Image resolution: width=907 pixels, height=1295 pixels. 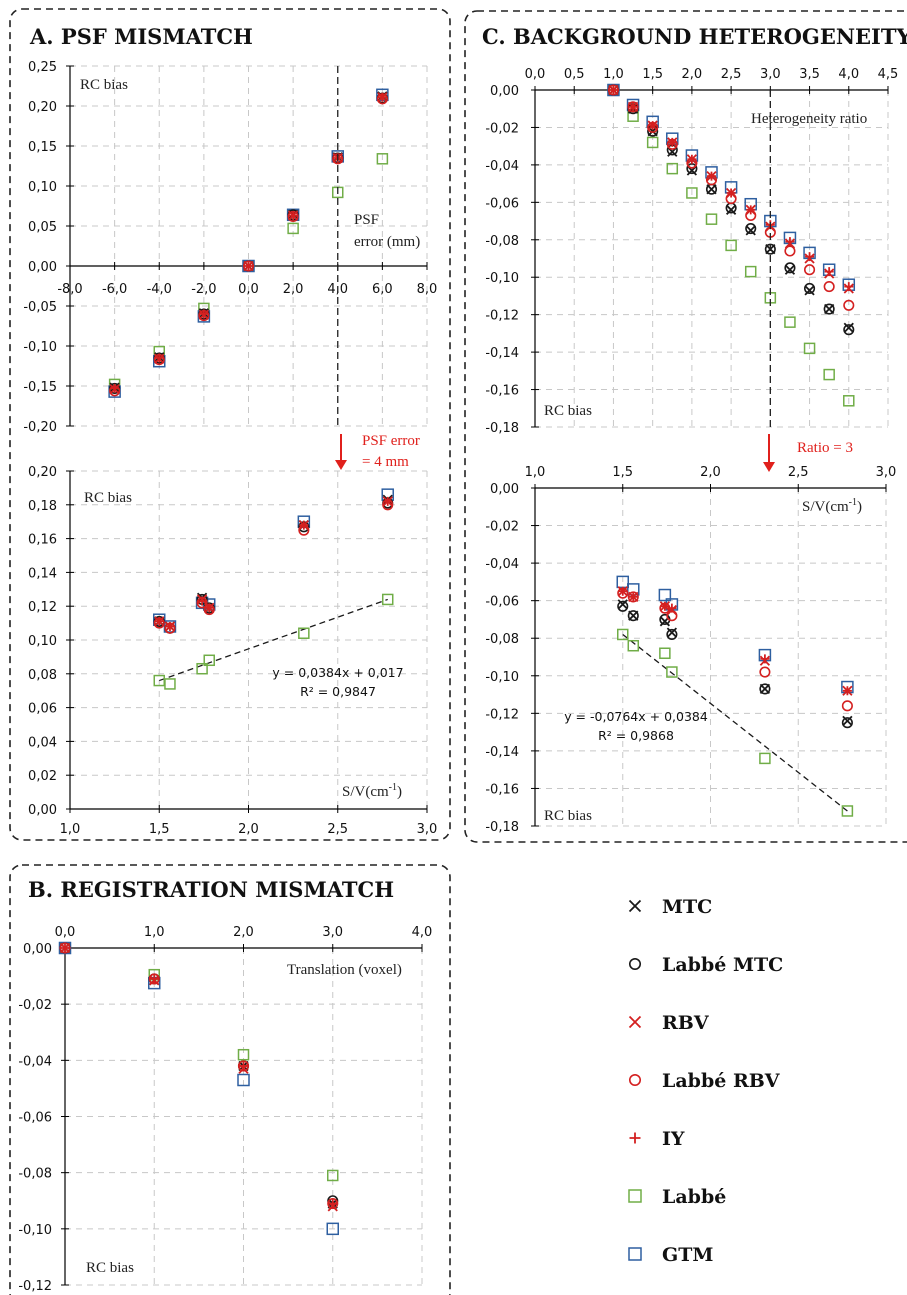 What do you see at coordinates (670, 907) in the screenshot?
I see `legend-item-mtc: MTC` at bounding box center [670, 907].